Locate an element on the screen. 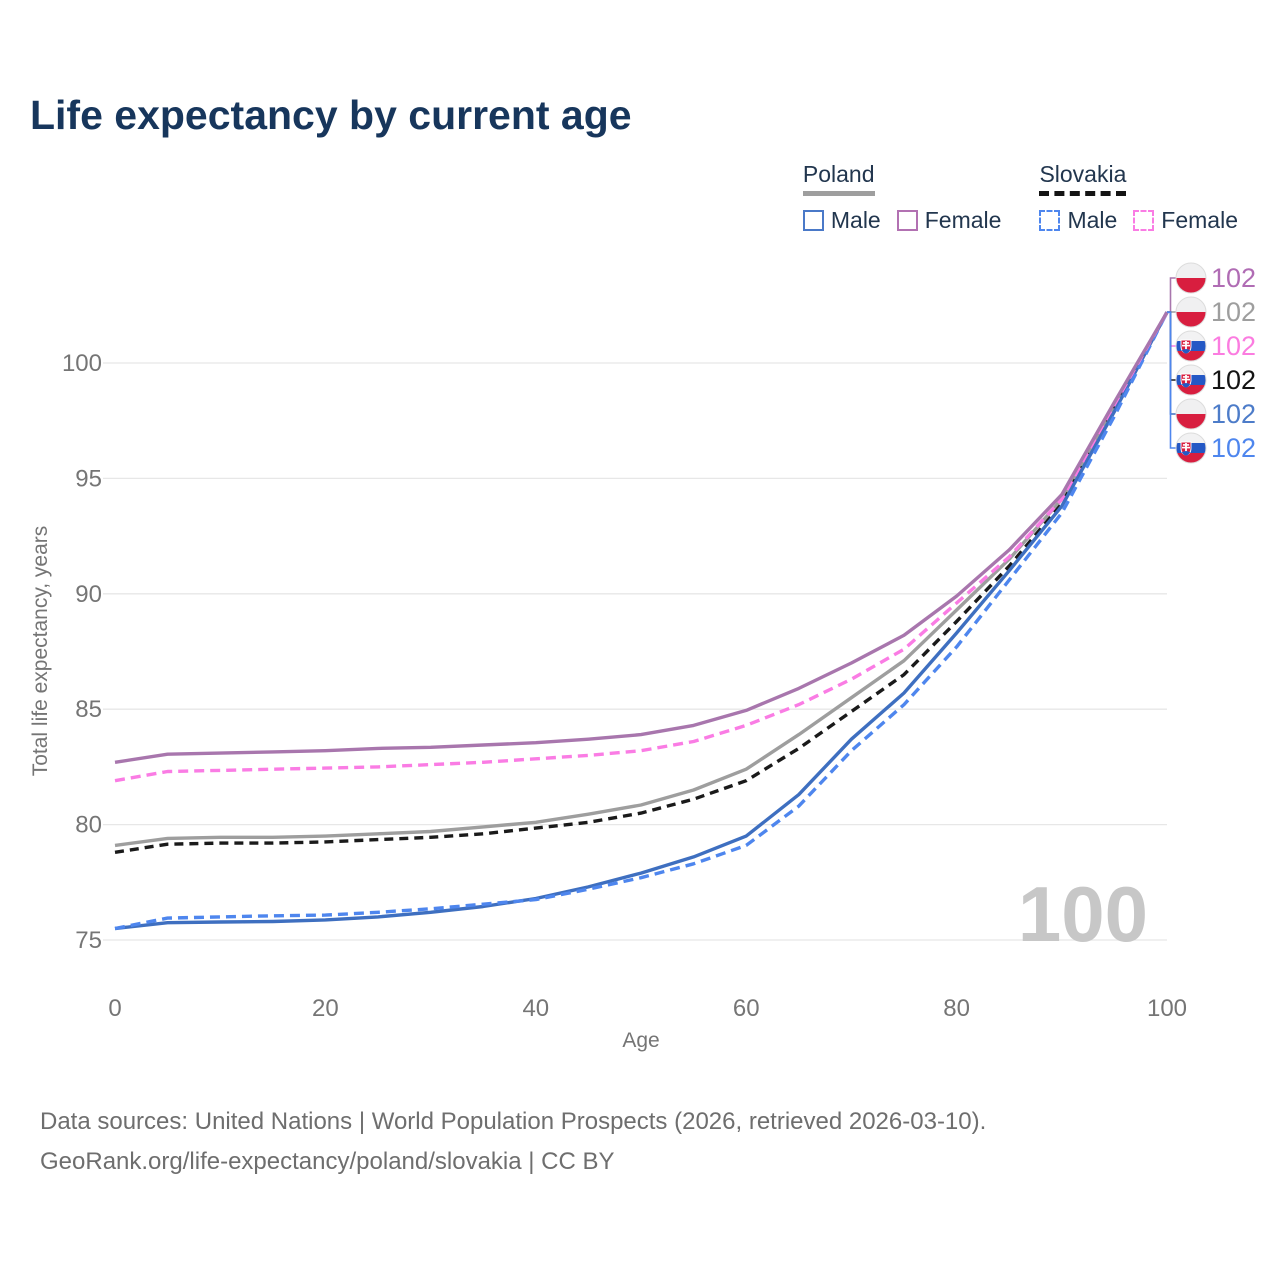 Image resolution: width=1280 pixels, height=1280 pixels. end-value-label-poland-male: 102 is located at coordinates (1233, 414).